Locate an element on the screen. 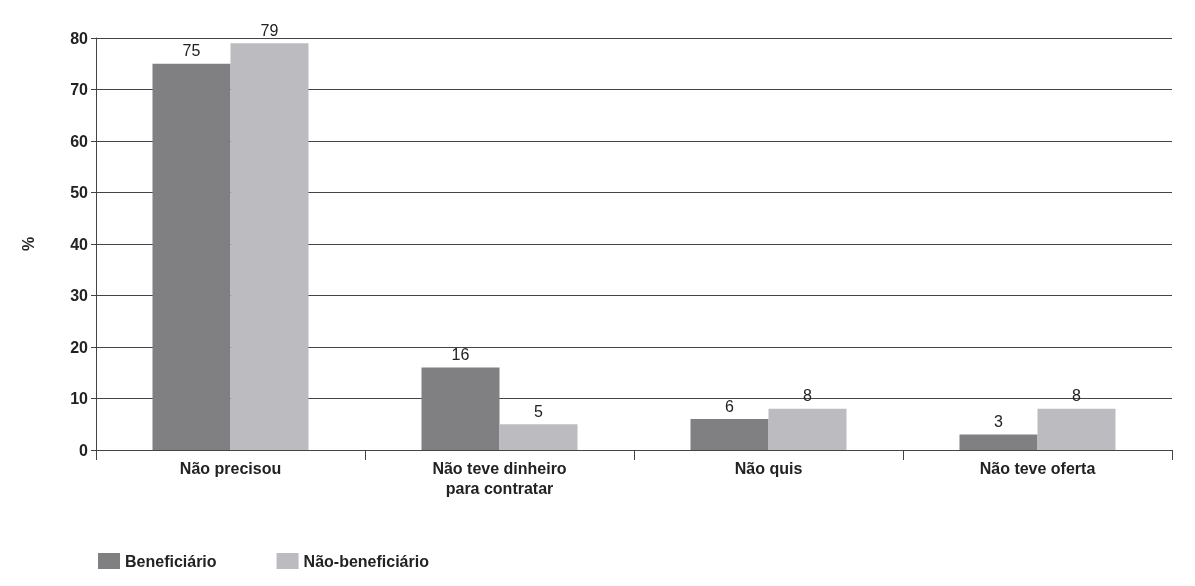  data-label: 3 is located at coordinates (999, 422).